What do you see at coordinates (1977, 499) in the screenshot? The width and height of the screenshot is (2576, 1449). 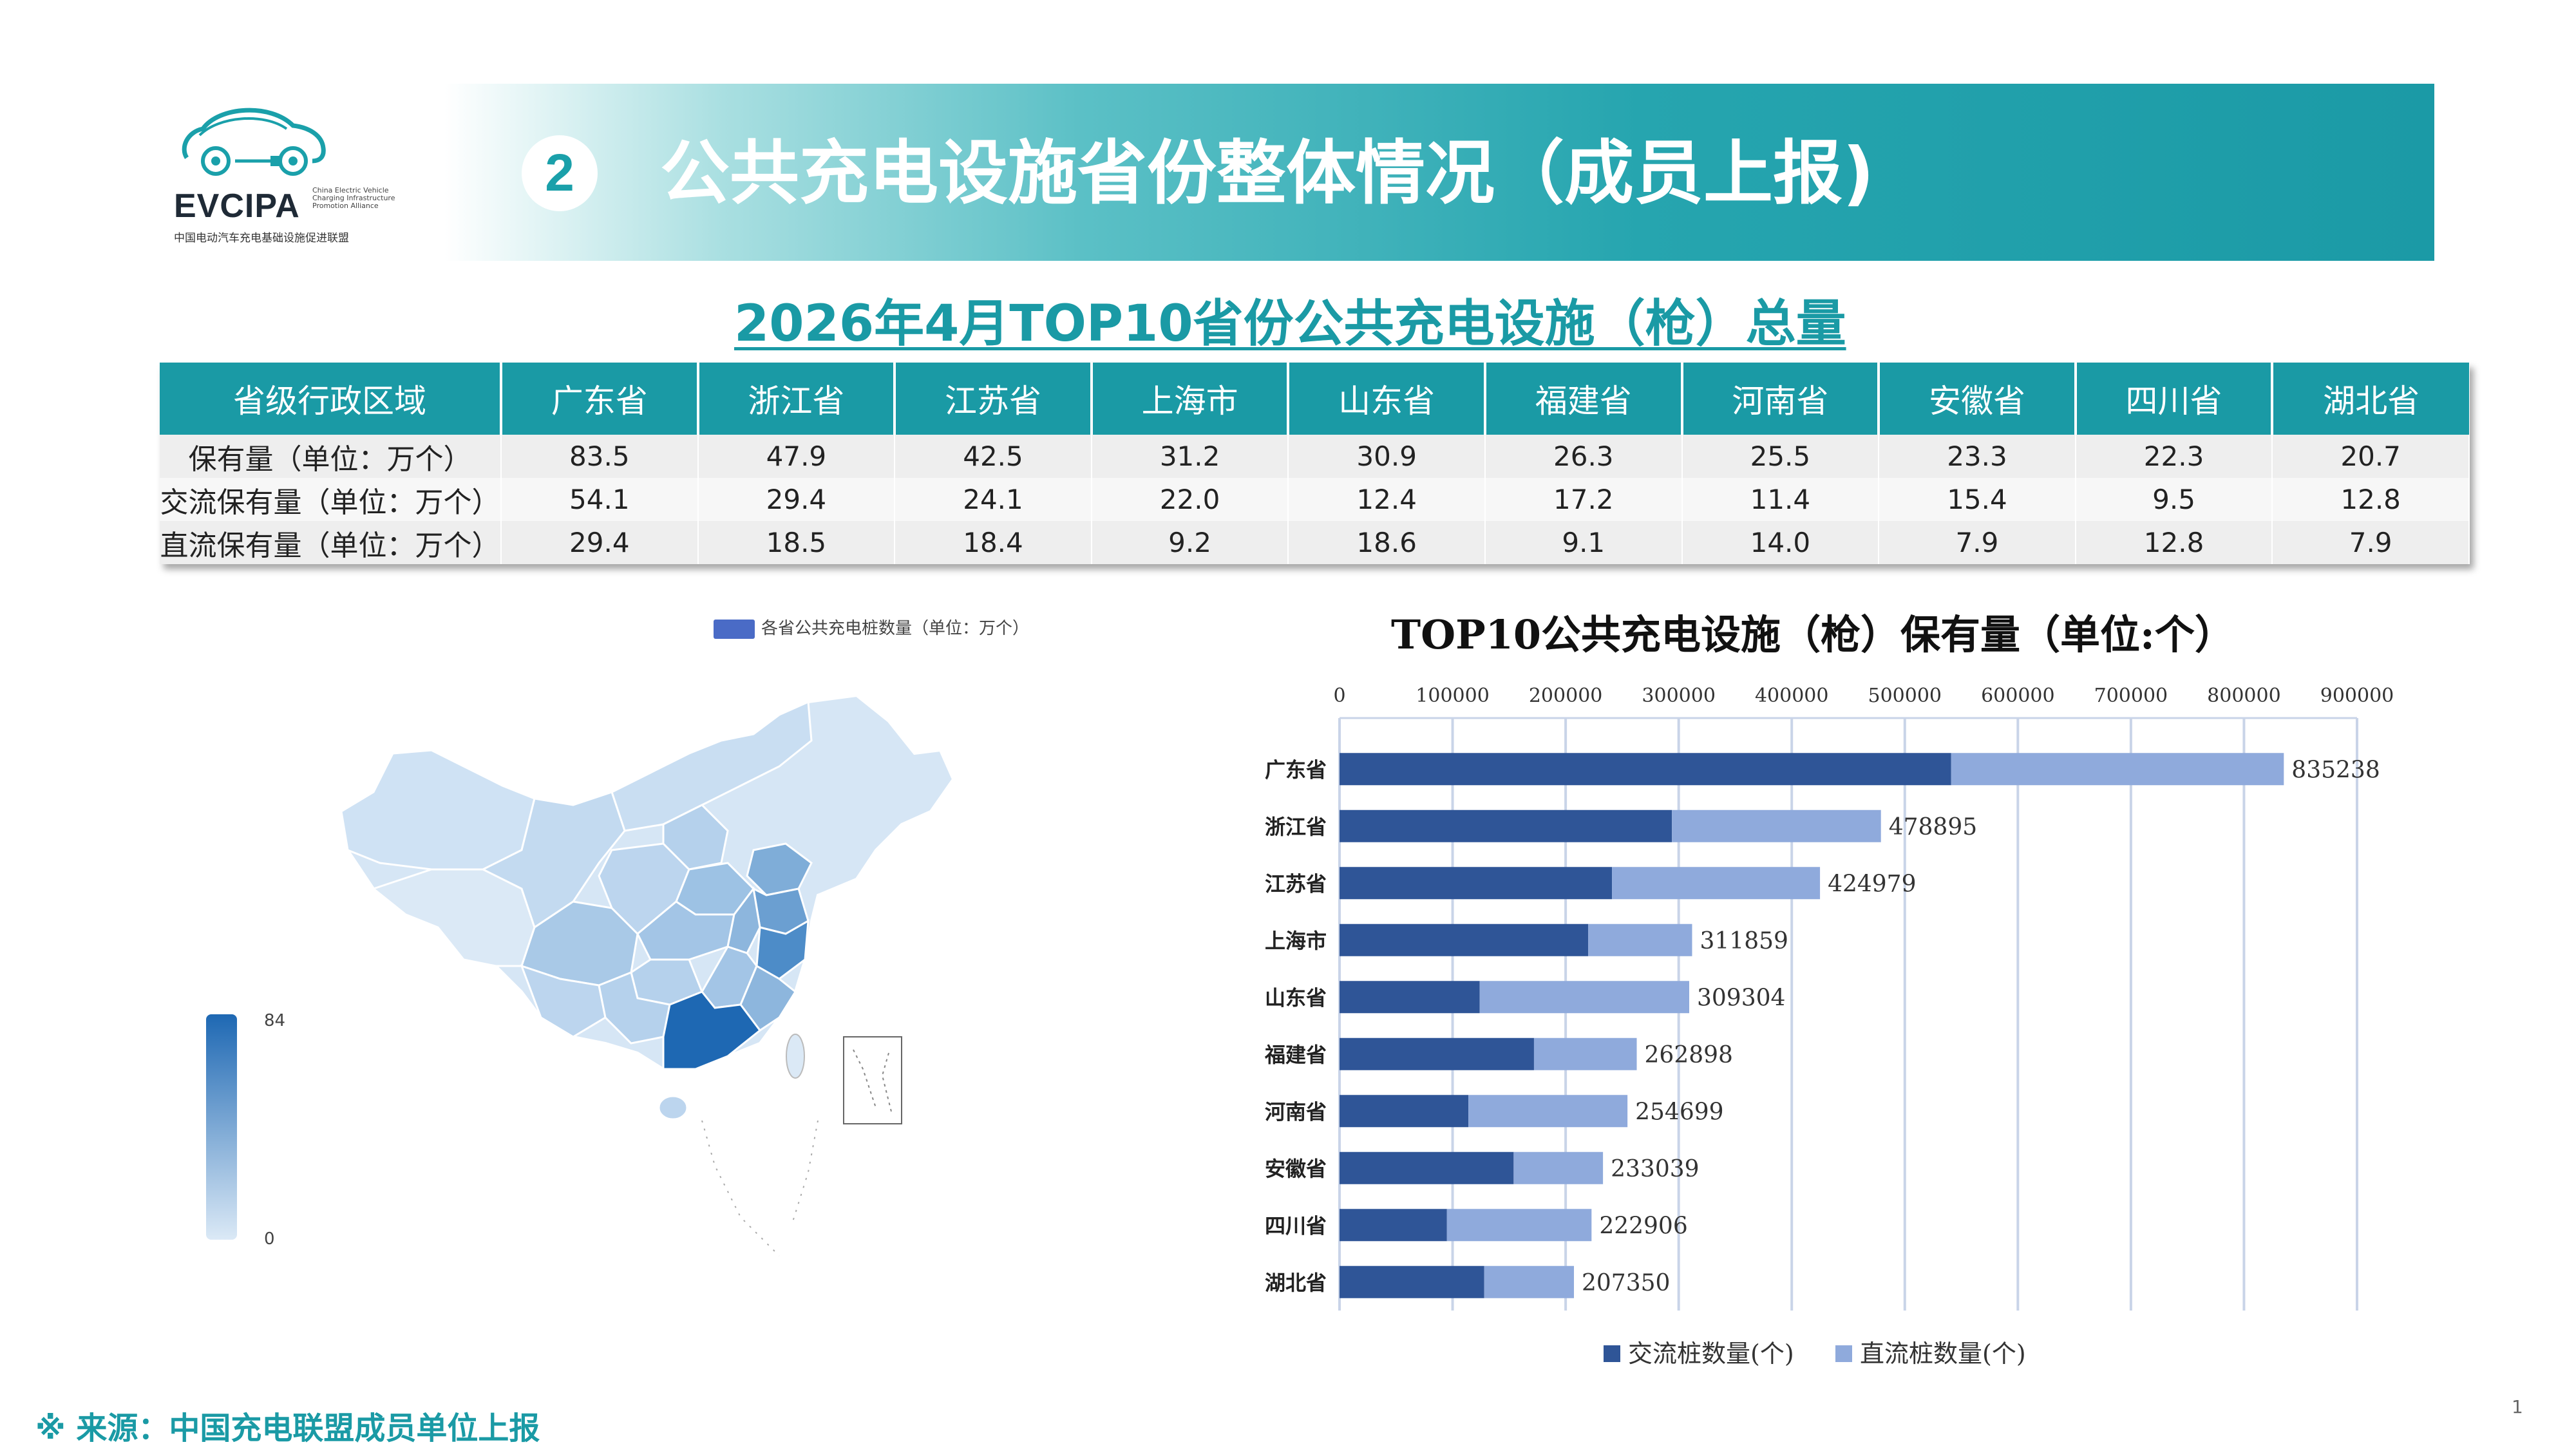 I see `table-cell: 15.4` at bounding box center [1977, 499].